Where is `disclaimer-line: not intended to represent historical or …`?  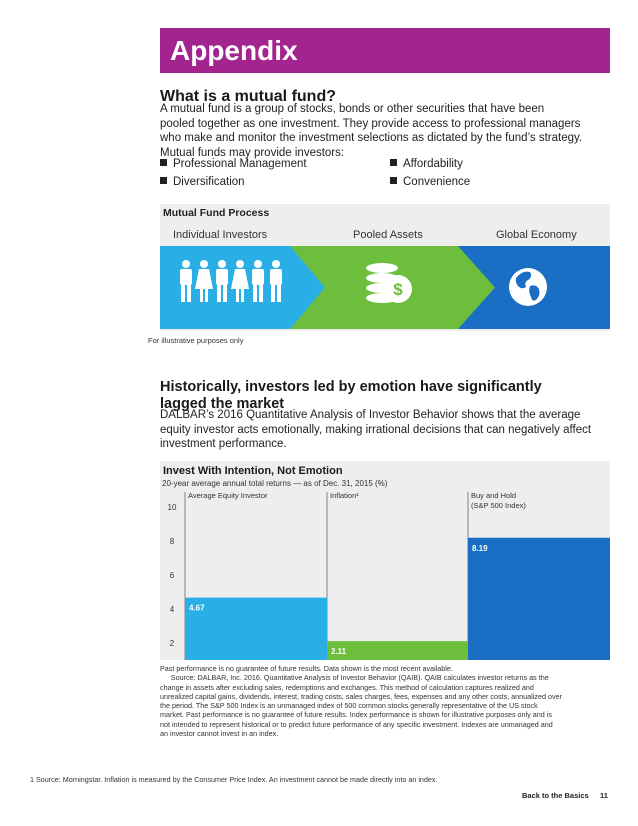
disclaimer-line: not intended to represent historical or … is located at coordinates (356, 724).